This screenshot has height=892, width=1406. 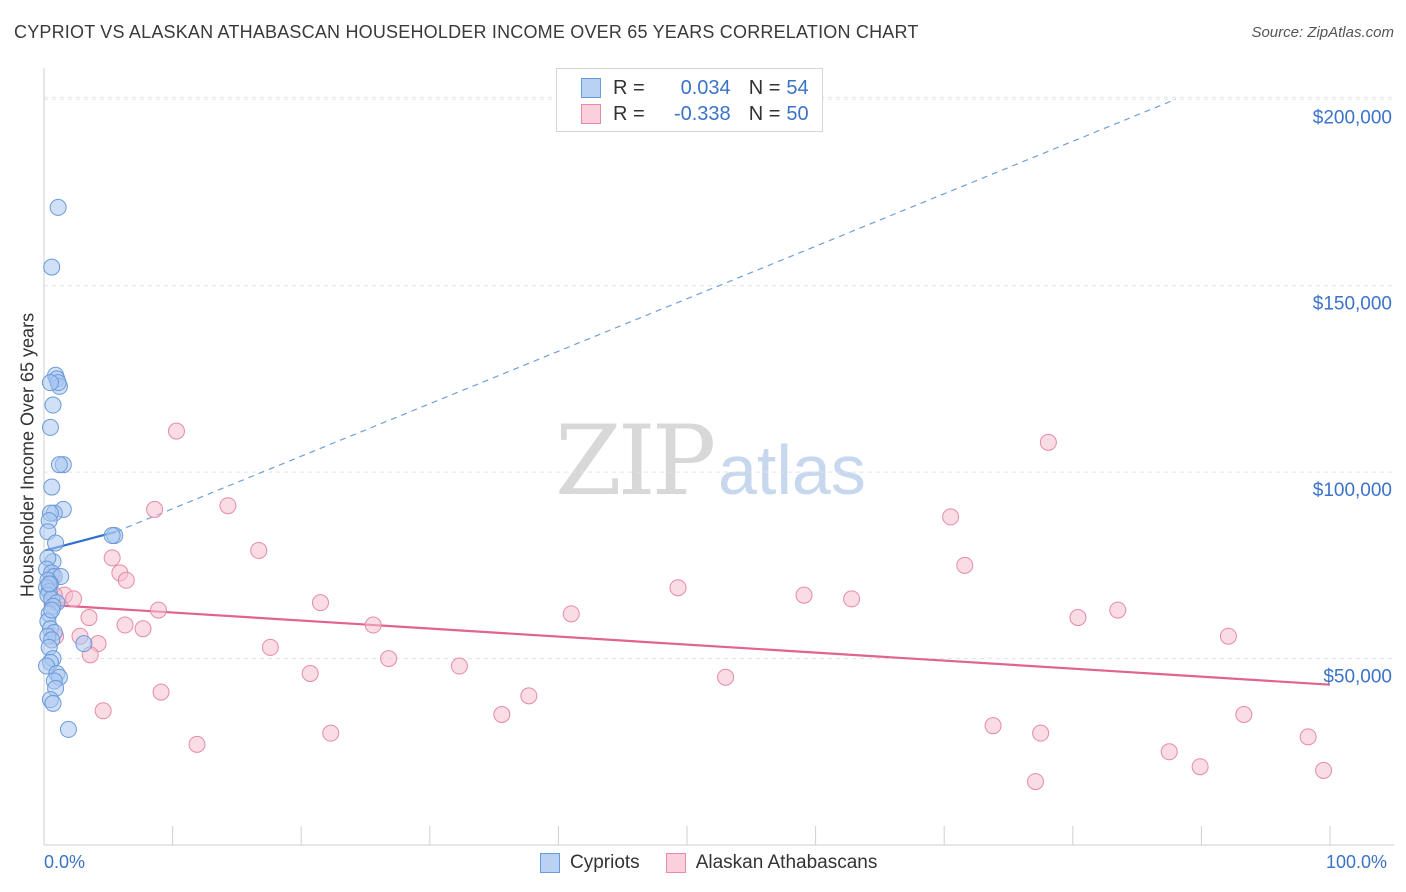 I want to click on legend-label: Alaskan Athabascans, so click(x=786, y=862).